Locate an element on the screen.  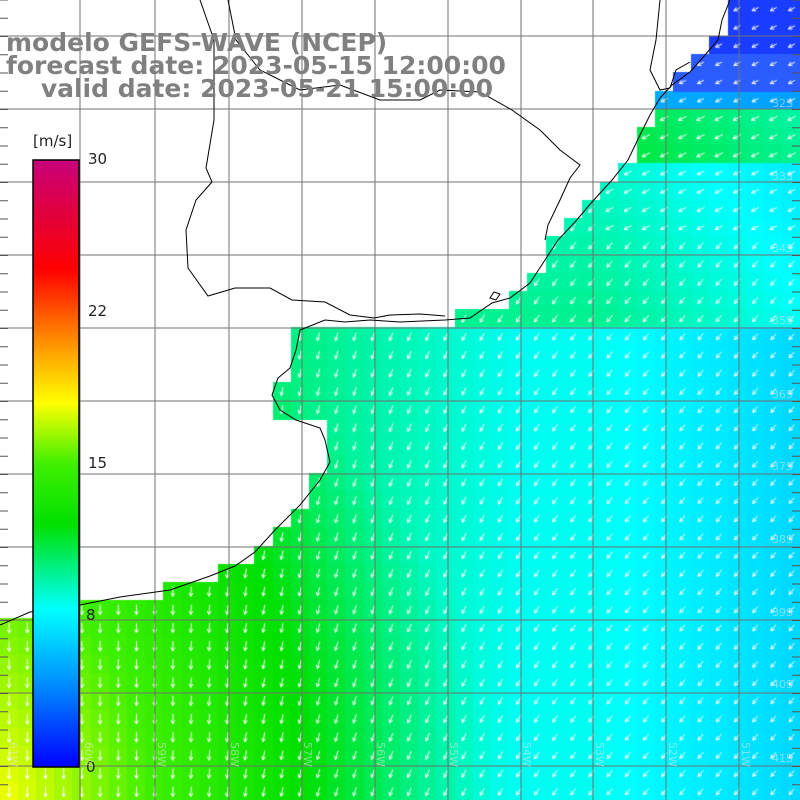
longitude-label: 57W is located at coordinates (307, 754).